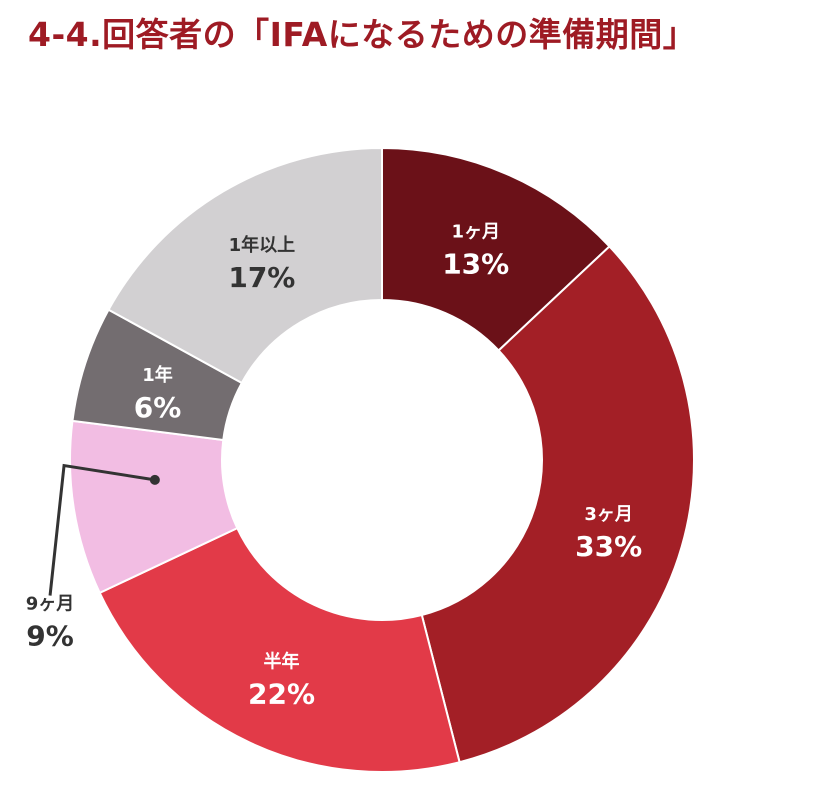 The height and width of the screenshot is (800, 814). I want to click on slice-4-category-label: 9ヶ月, so click(50, 604).